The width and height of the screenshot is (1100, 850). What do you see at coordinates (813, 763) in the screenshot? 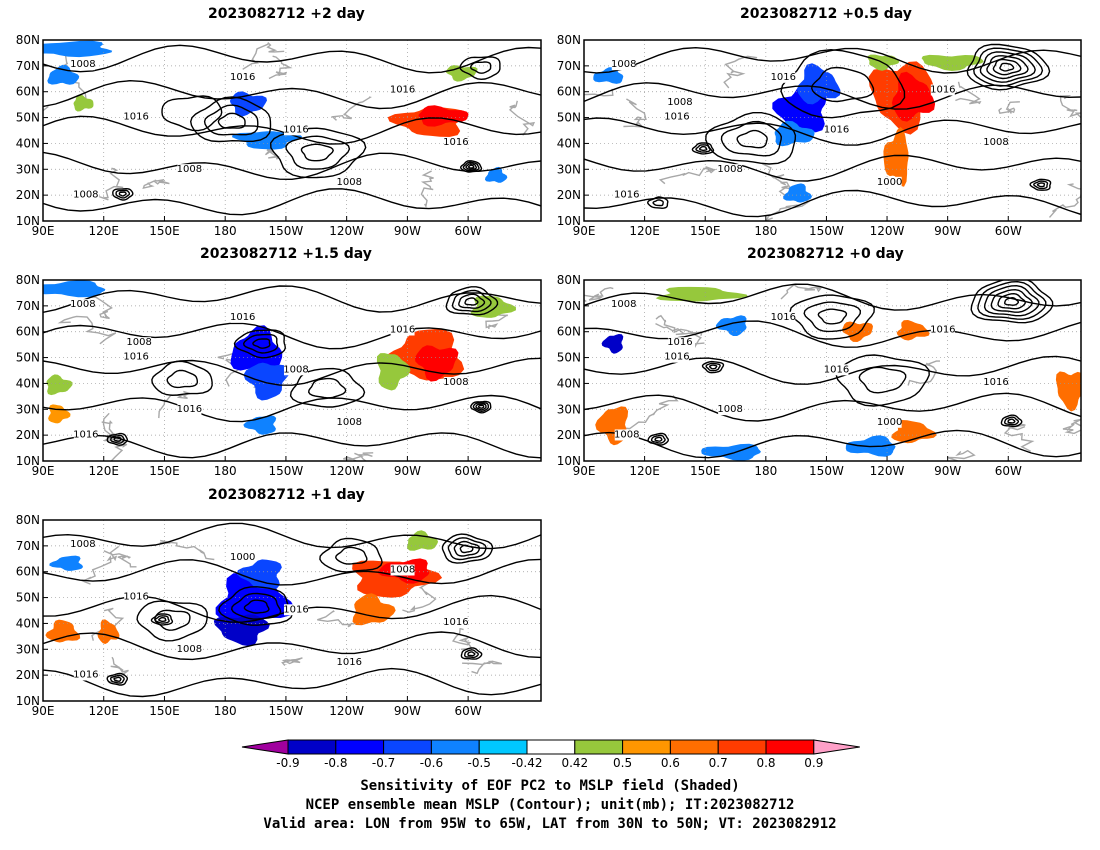
I see `colorbar-tick-label: 0.9` at bounding box center [813, 763].